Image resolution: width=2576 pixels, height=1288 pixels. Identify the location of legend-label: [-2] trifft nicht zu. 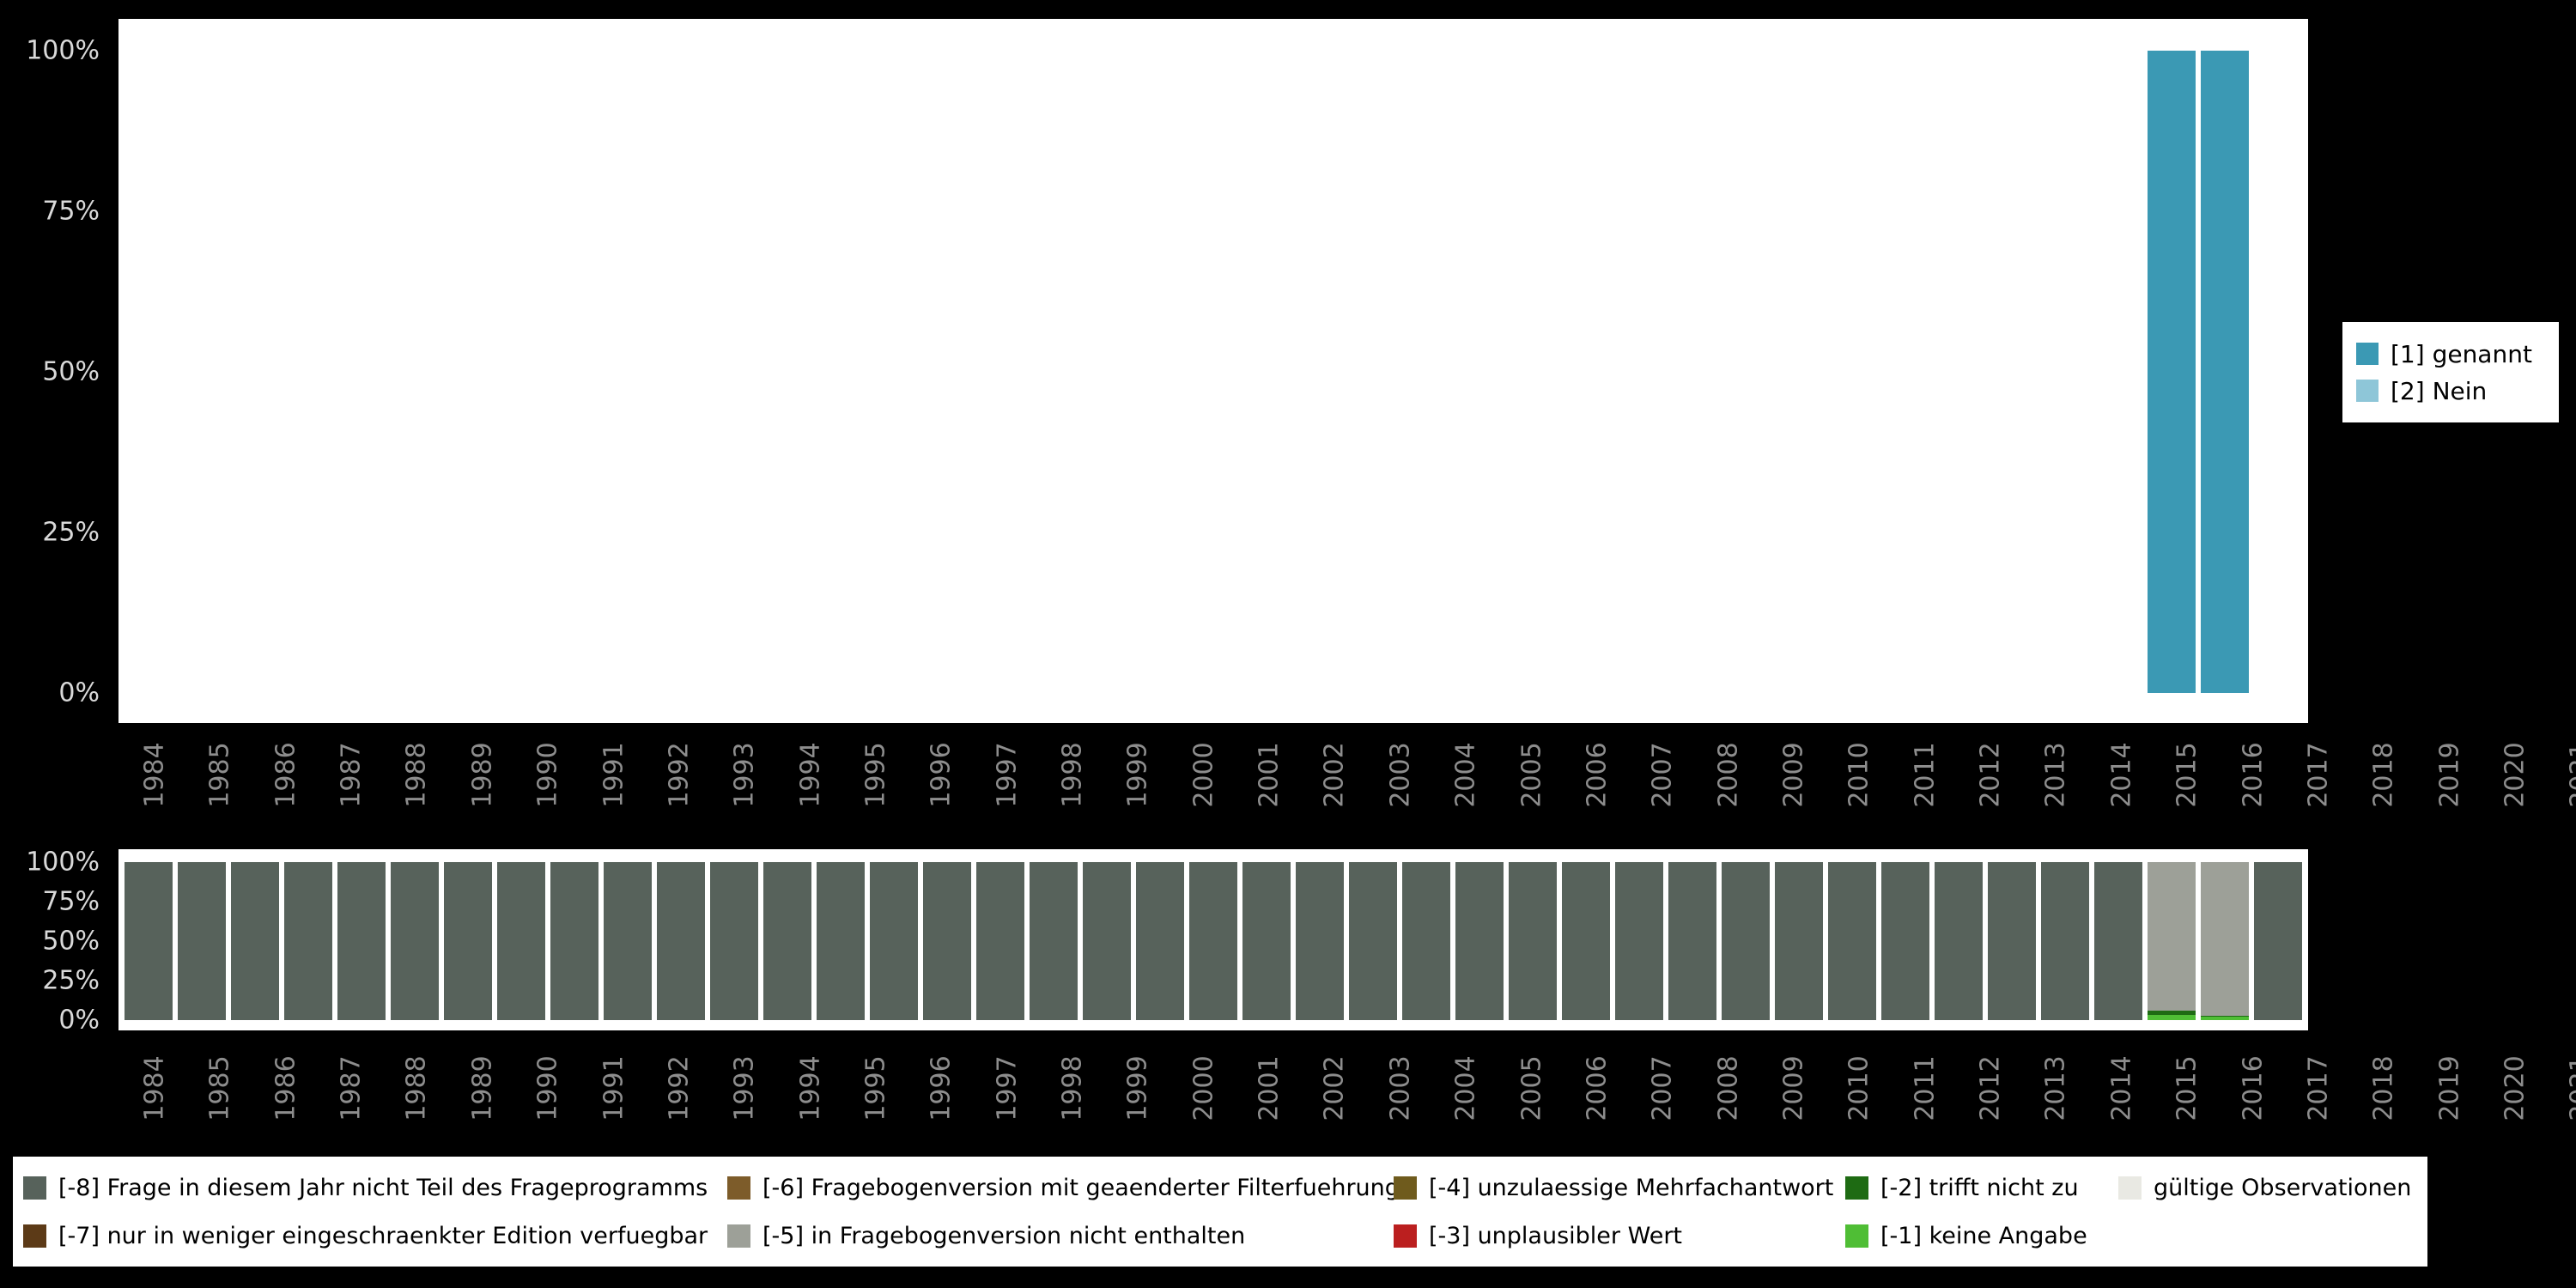
(1980, 1188).